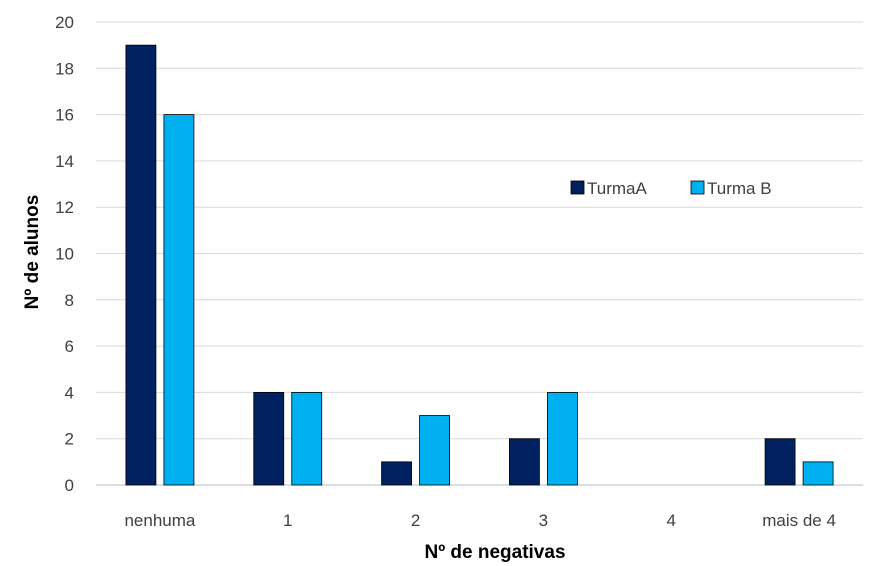 The height and width of the screenshot is (566, 873). What do you see at coordinates (64, 22) in the screenshot?
I see `y-tick-label: 20` at bounding box center [64, 22].